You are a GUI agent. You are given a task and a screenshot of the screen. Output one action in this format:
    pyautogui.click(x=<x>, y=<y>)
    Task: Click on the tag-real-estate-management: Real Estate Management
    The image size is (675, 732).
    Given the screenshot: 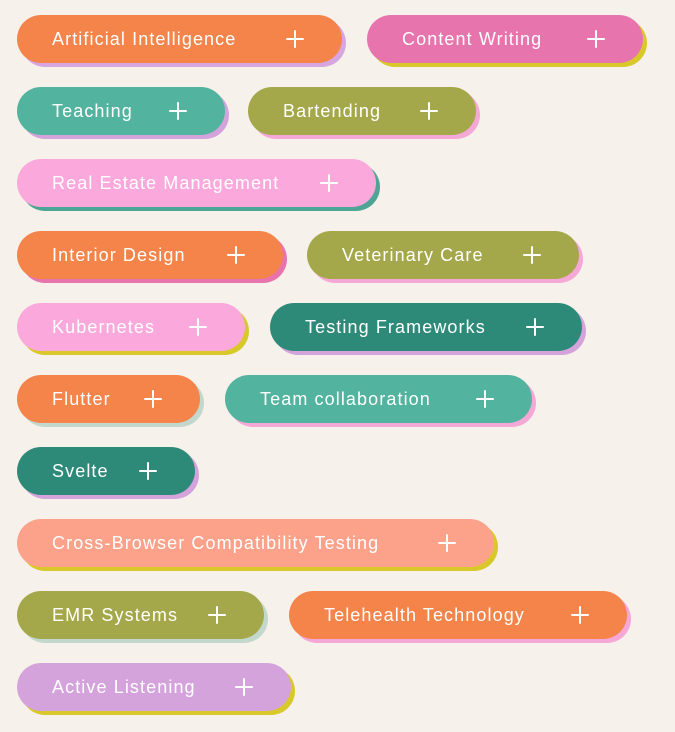 What is the action you would take?
    pyautogui.click(x=196, y=183)
    